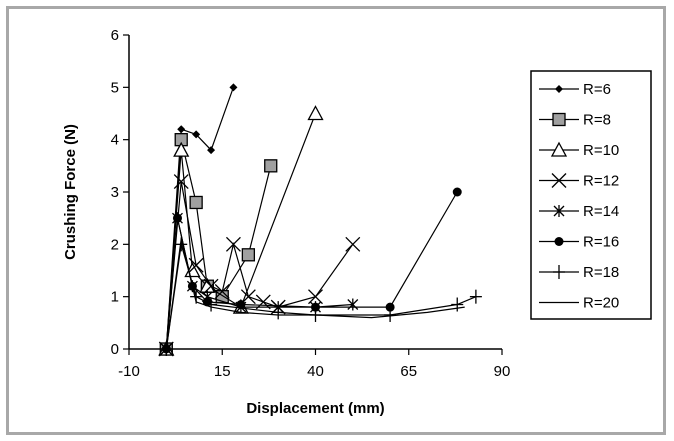 The height and width of the screenshot is (441, 674). I want to click on legend: R=6 R=8 R=10 R=12 R=14 R=16 R=18 R=20, so click(591, 195).